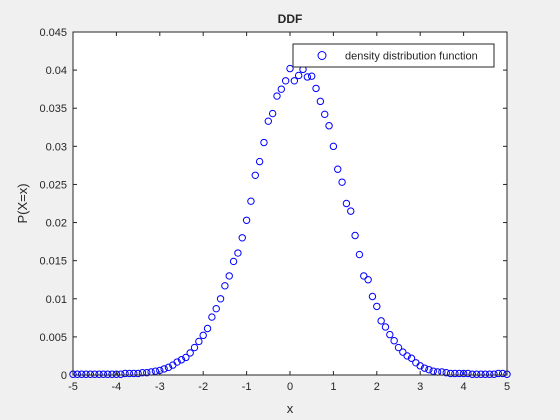 The image size is (560, 420). What do you see at coordinates (56, 300) in the screenshot?
I see `y-tick-label: 0.01` at bounding box center [56, 300].